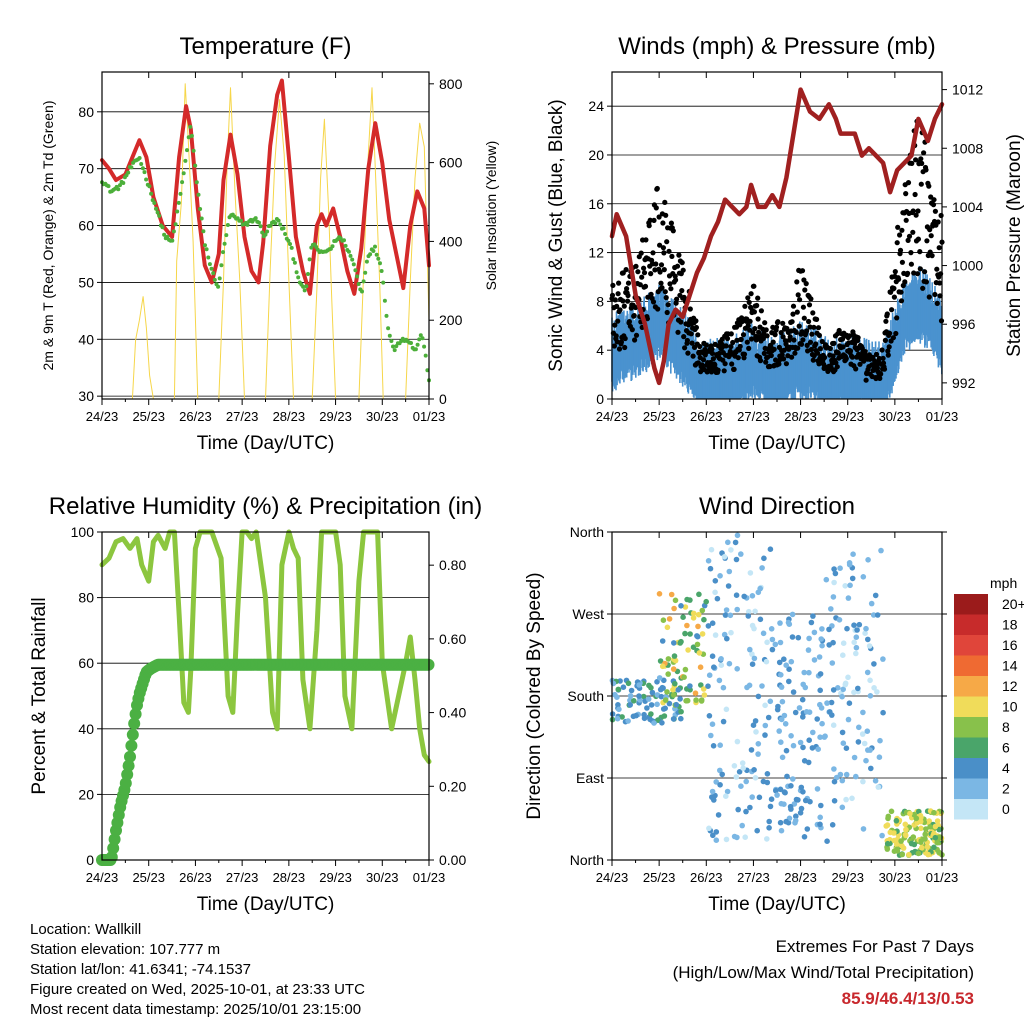 This screenshot has width=1024, height=1024. What do you see at coordinates (1010, 666) in the screenshot?
I see `legend-label: 14` at bounding box center [1010, 666].